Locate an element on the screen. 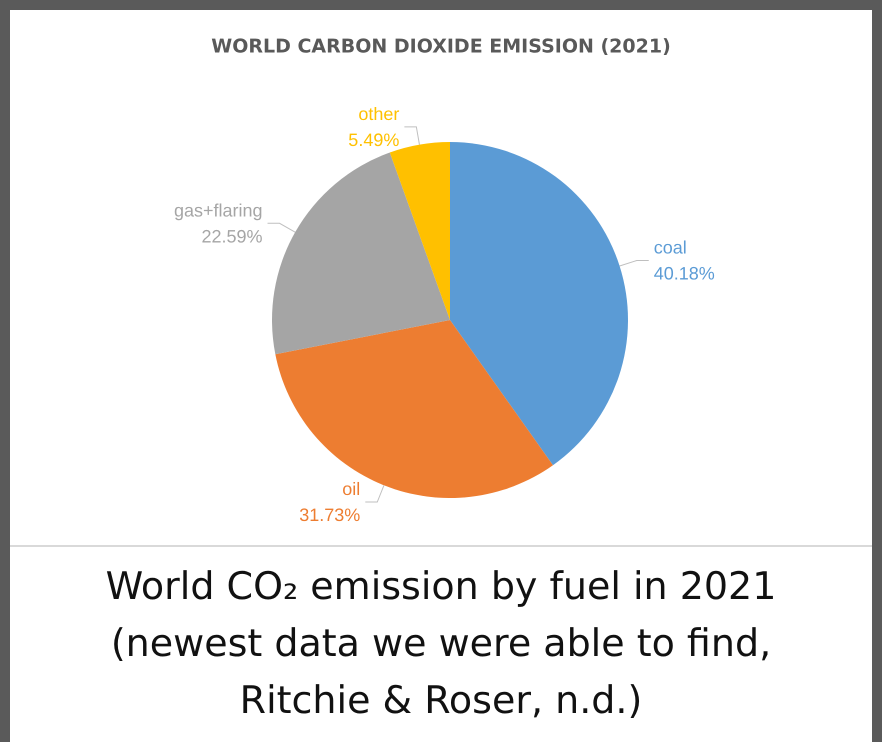 Image resolution: width=882 pixels, height=742 pixels. chart-title: WORLD CARBON DIOXIDE EMISSION (2021) is located at coordinates (441, 47).